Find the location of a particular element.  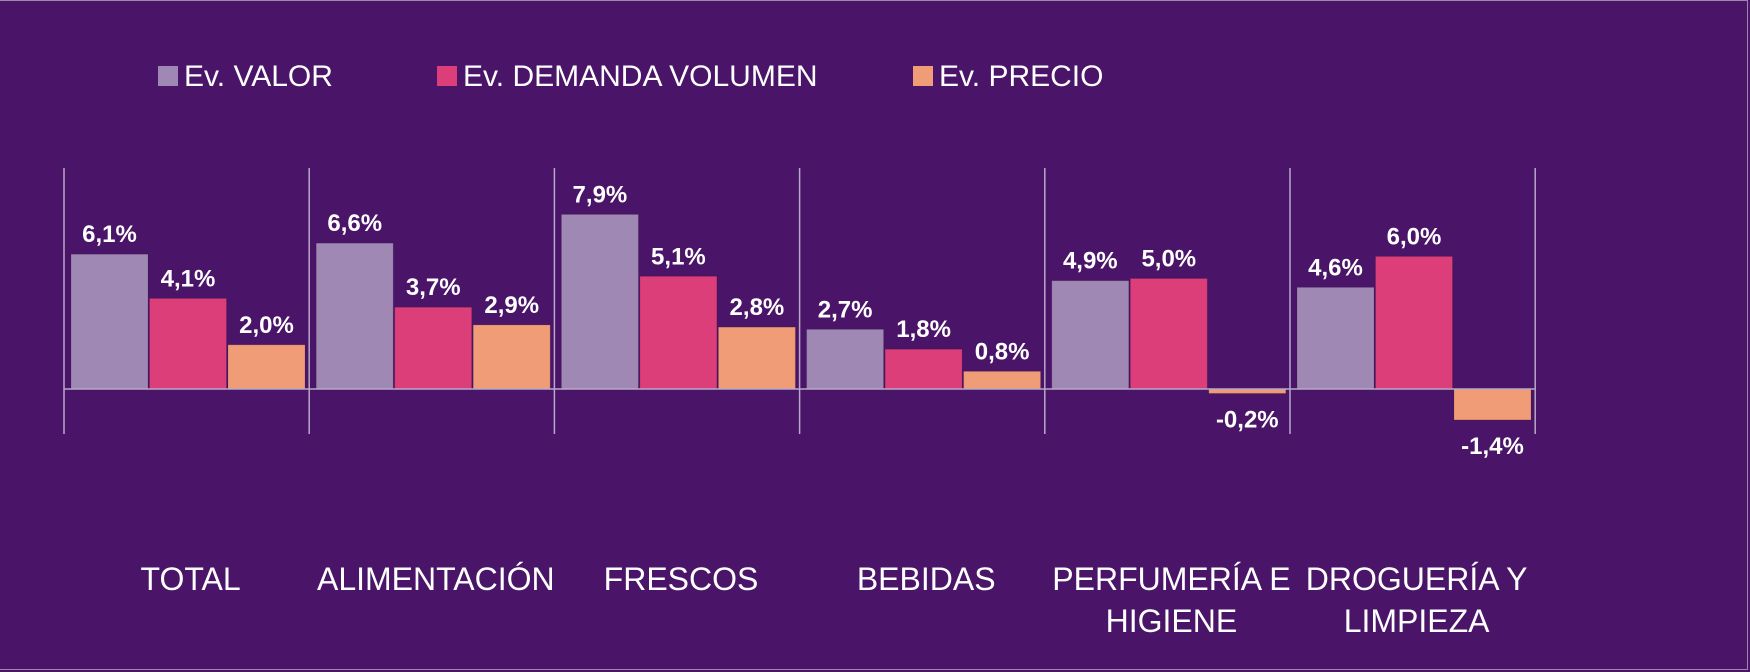

value-label: 3,7% is located at coordinates (433, 287).